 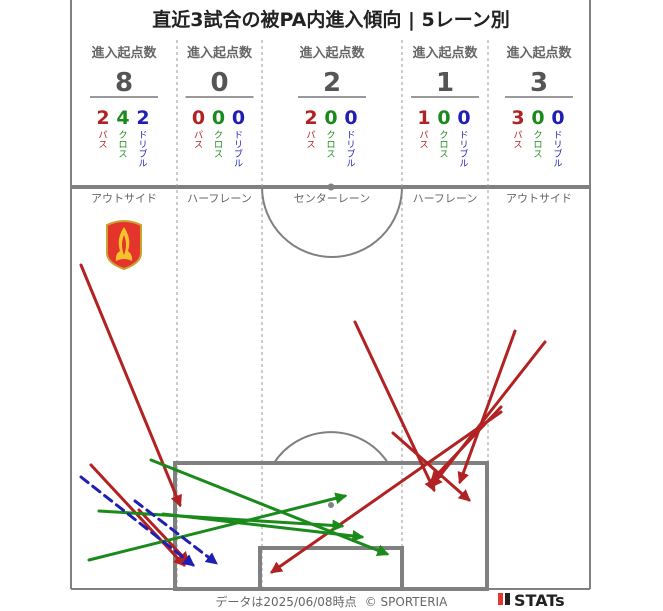 What do you see at coordinates (331, 568) in the screenshot?
I see `goal-area` at bounding box center [331, 568].